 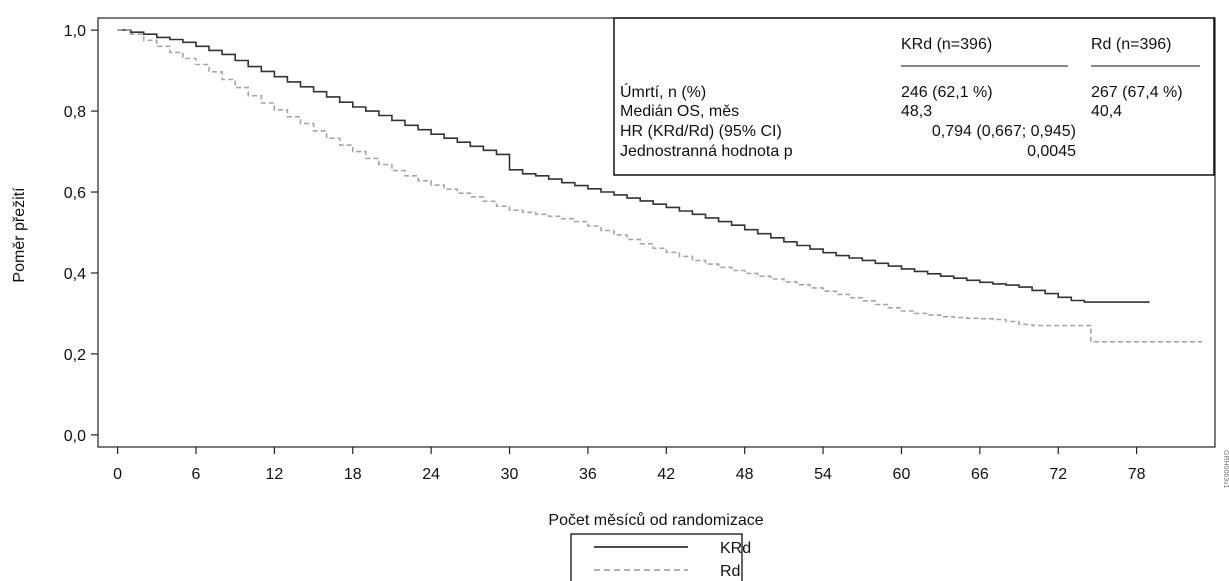 What do you see at coordinates (75, 193) in the screenshot?
I see `y-tick-label: 0,6` at bounding box center [75, 193].